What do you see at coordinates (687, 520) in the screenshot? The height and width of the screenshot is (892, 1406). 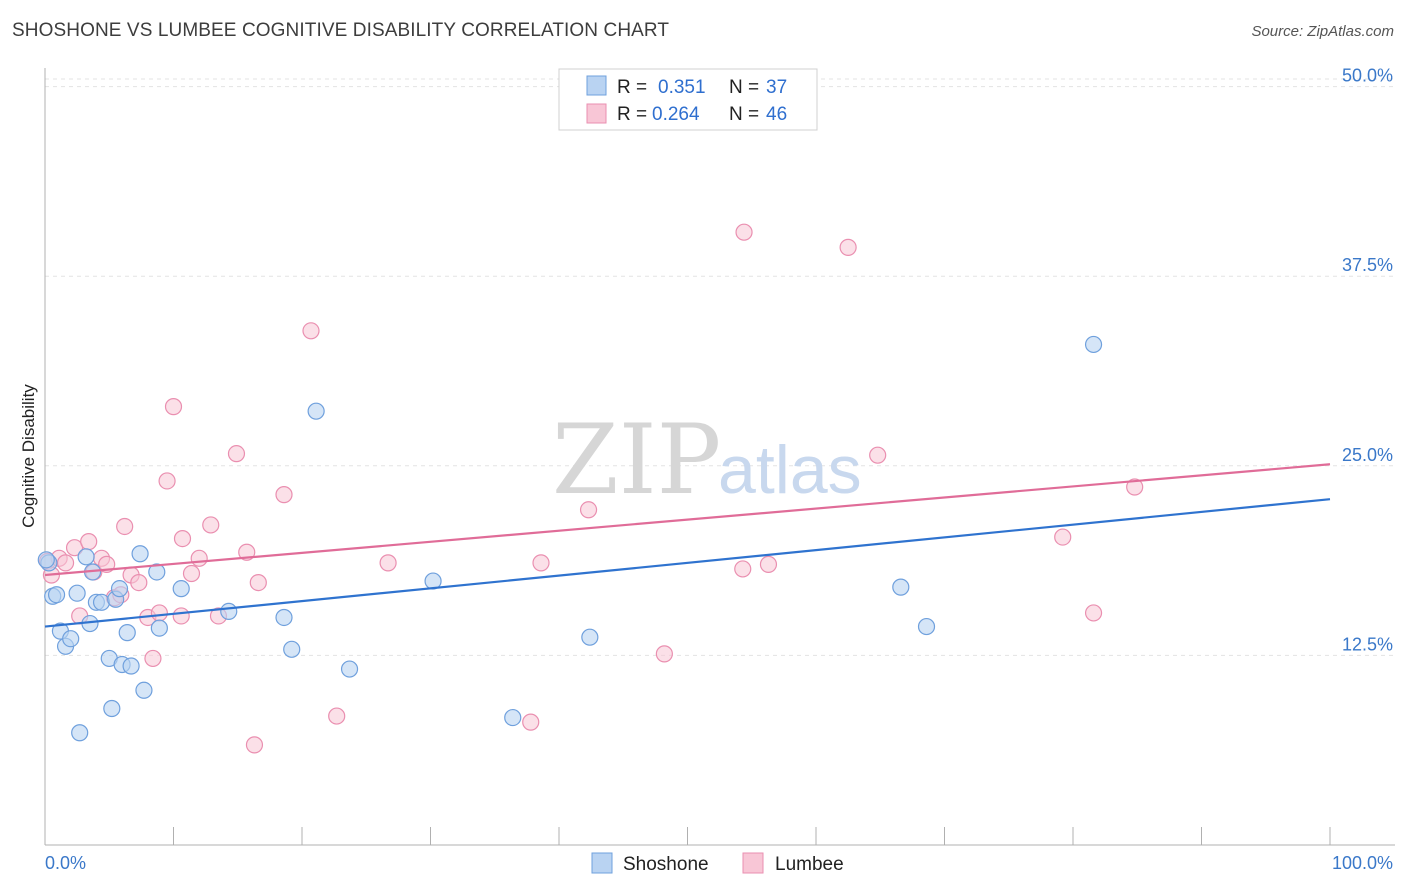 I see `lumbee-trend-line` at bounding box center [687, 520].